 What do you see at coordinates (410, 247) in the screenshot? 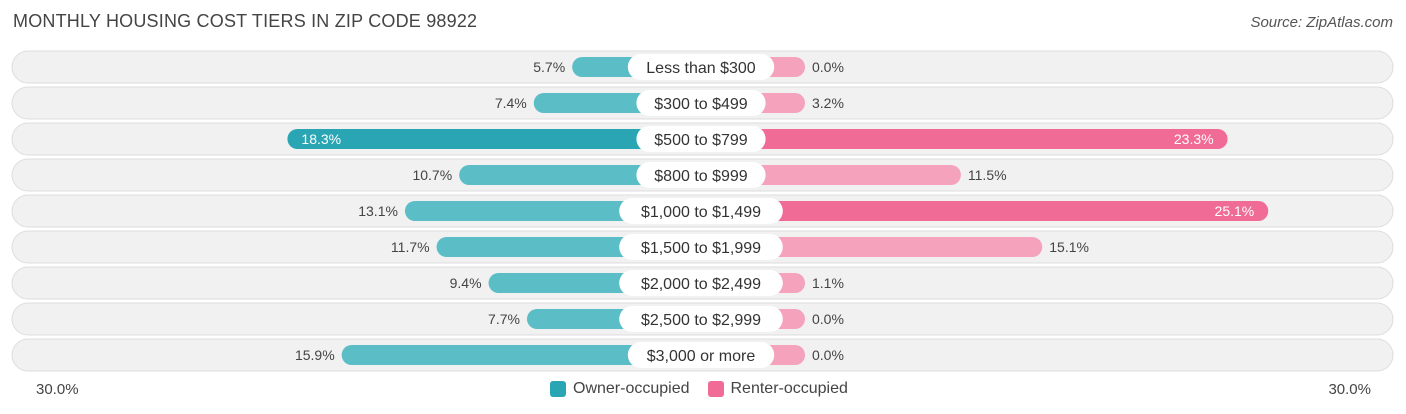
I see `value-label-owner: 11.7%` at bounding box center [410, 247].